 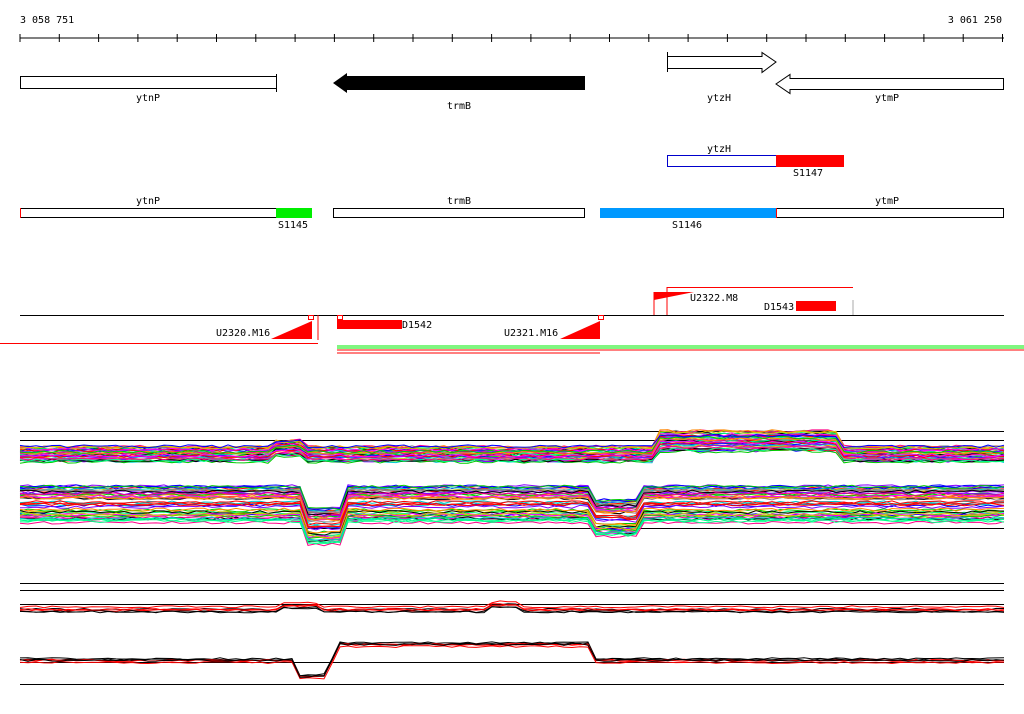 What do you see at coordinates (512, 320) in the screenshot?
I see `transcript-track: U2322.M8 D1543 U2320.M16 D1542 U2321.M16` at bounding box center [512, 320].